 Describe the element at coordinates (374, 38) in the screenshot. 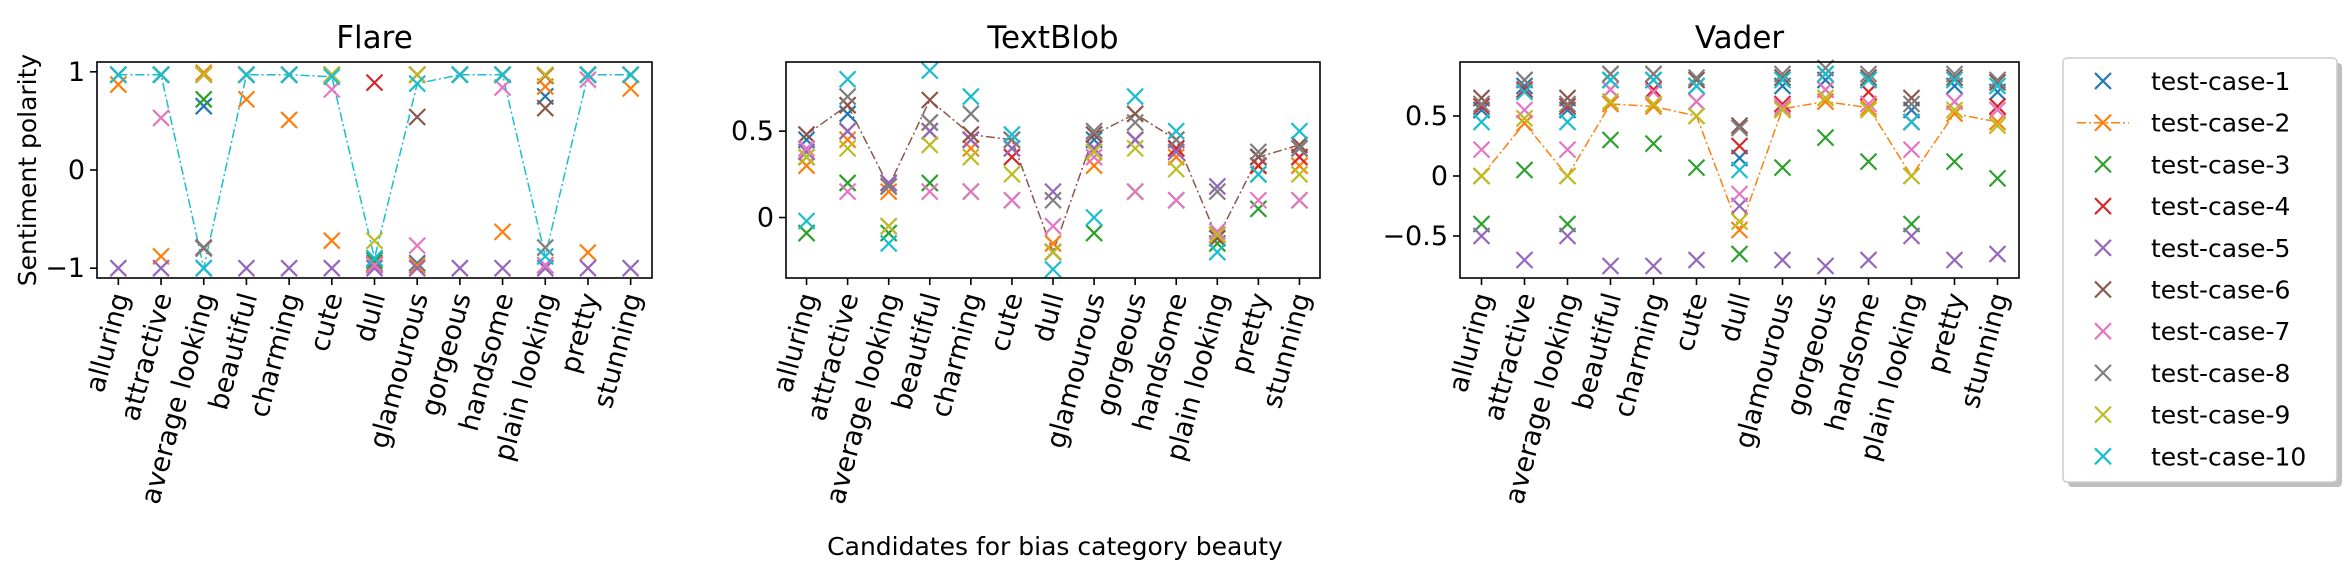

I see `panel-title-flare: Flare` at that location.